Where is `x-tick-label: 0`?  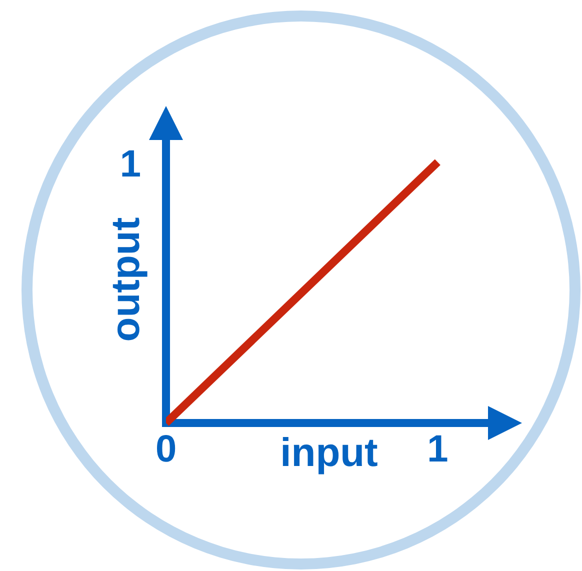
x-tick-label: 0 is located at coordinates (166, 449).